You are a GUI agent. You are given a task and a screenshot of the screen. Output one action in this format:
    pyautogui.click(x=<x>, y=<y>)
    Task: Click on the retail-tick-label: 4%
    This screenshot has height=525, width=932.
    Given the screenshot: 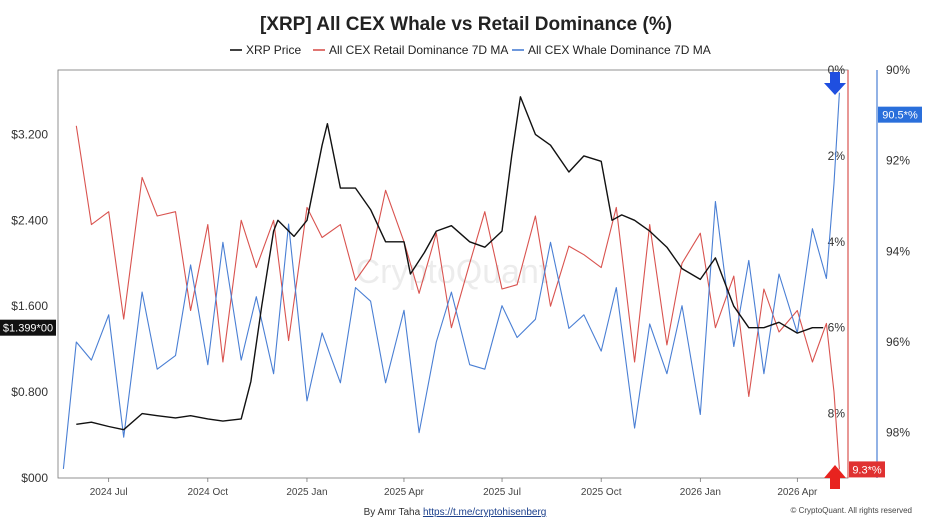 What is the action you would take?
    pyautogui.click(x=837, y=242)
    